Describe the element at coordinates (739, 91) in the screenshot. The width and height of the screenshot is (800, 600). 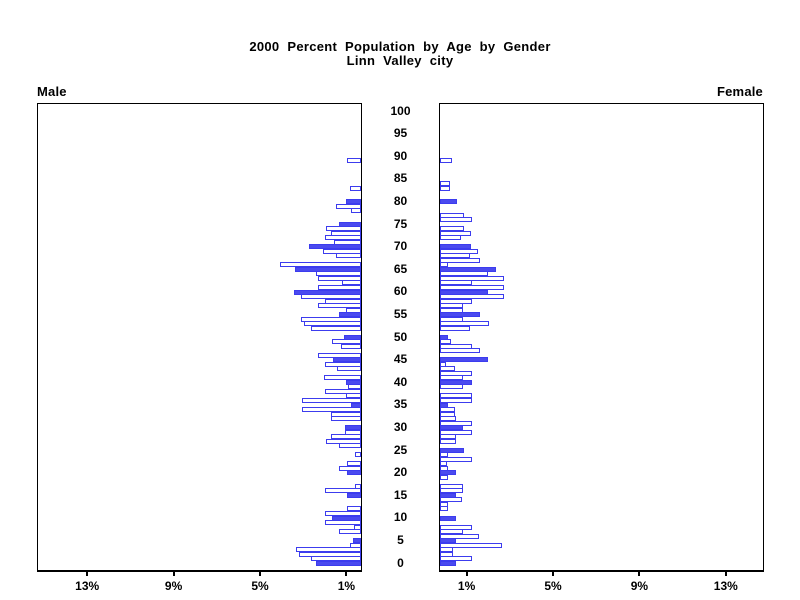
I see `female-panel-label: Female` at that location.